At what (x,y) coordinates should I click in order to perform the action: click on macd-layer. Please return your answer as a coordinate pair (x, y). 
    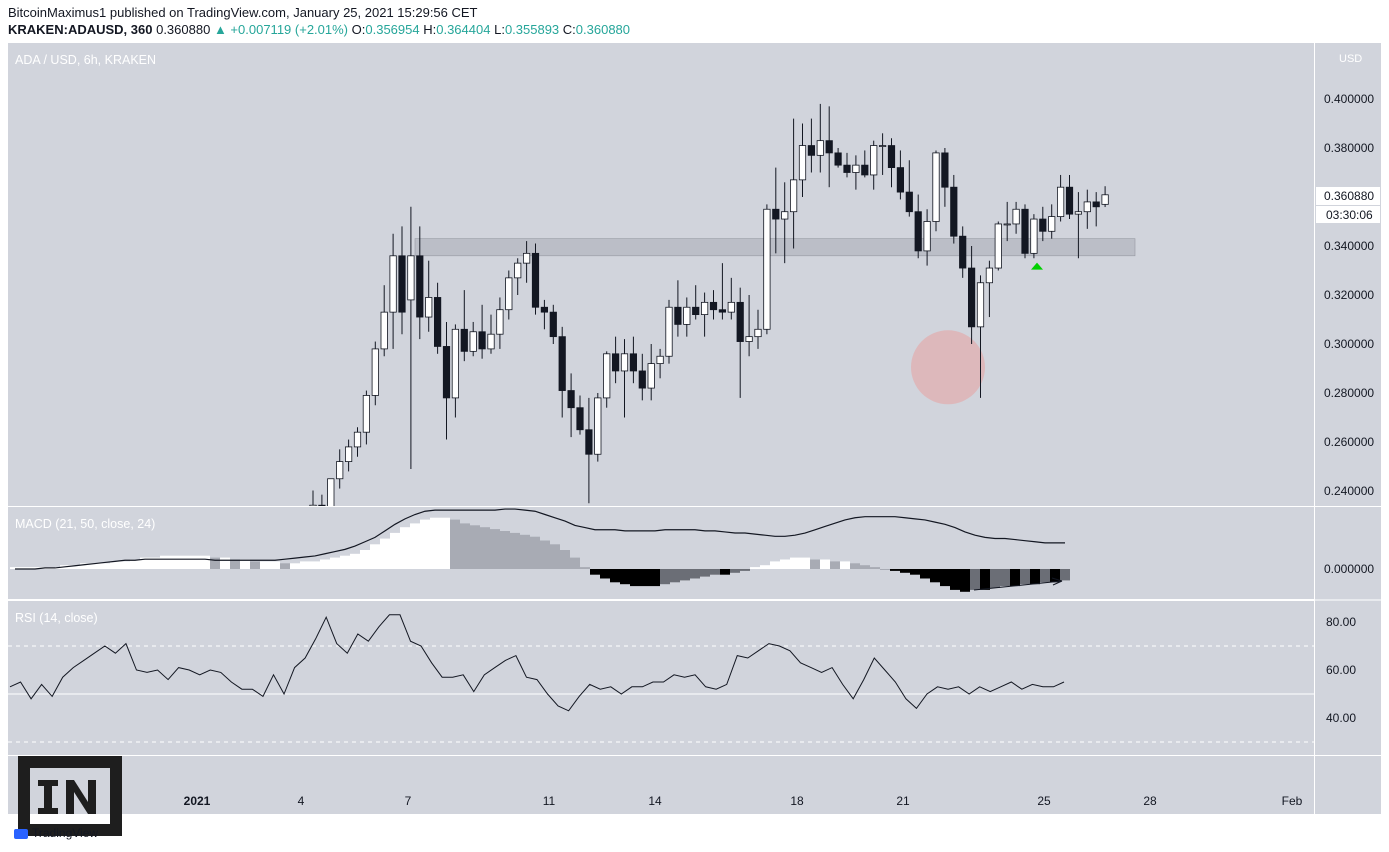
    Looking at the image, I should click on (540, 550).